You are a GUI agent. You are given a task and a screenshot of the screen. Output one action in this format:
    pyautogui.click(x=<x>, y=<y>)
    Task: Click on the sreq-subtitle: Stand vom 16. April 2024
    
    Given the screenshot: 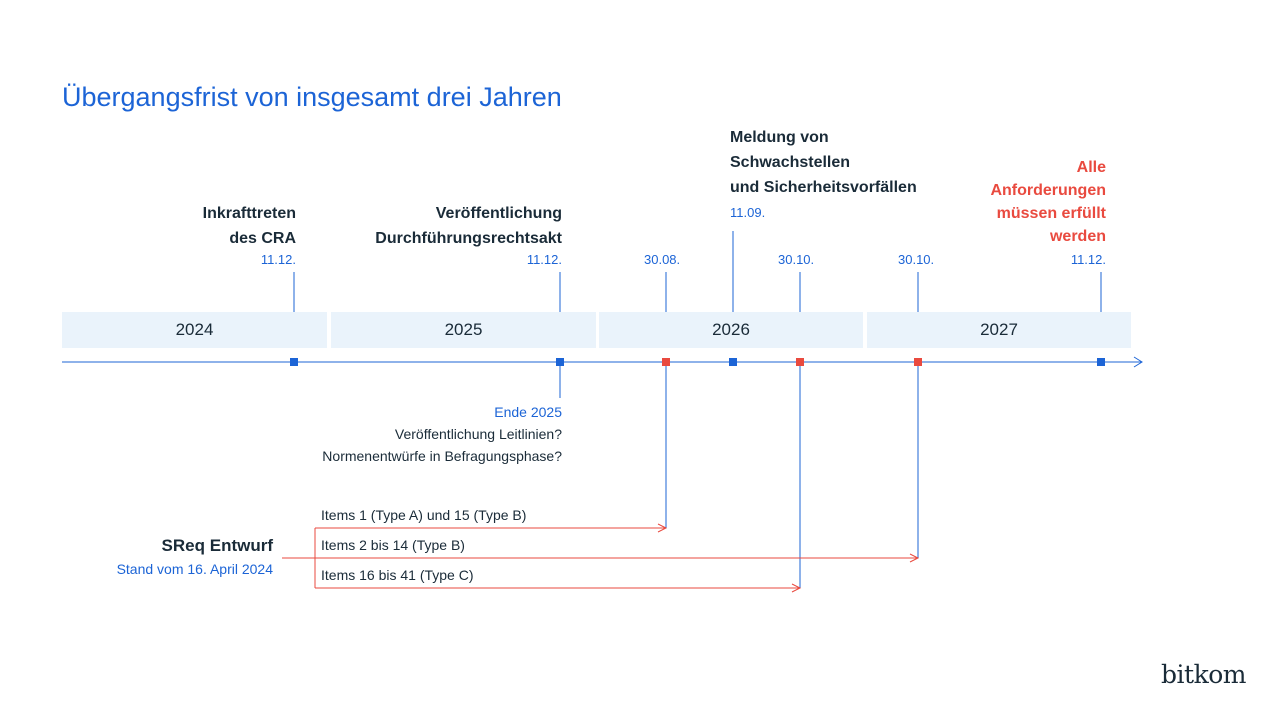 What is the action you would take?
    pyautogui.click(x=194, y=569)
    